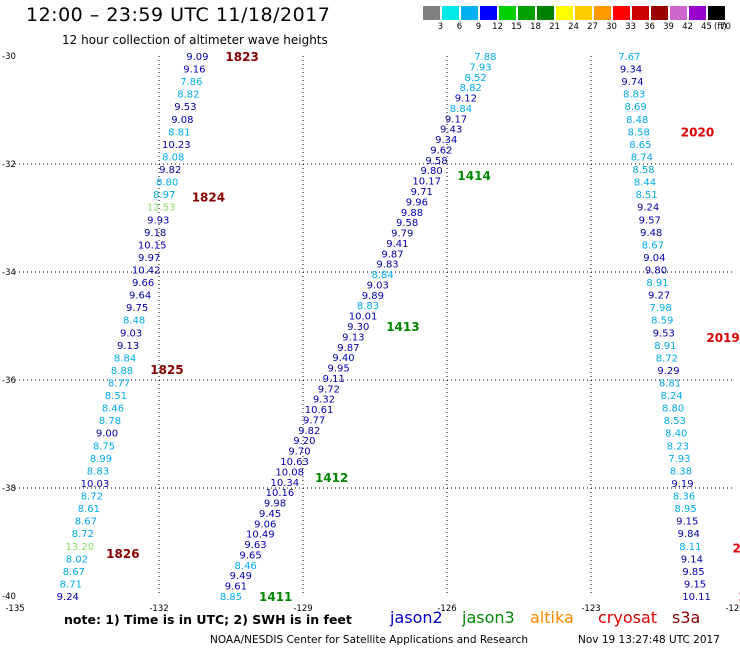  What do you see at coordinates (637, 120) in the screenshot?
I see `wave-height-value: 8.48` at bounding box center [637, 120].